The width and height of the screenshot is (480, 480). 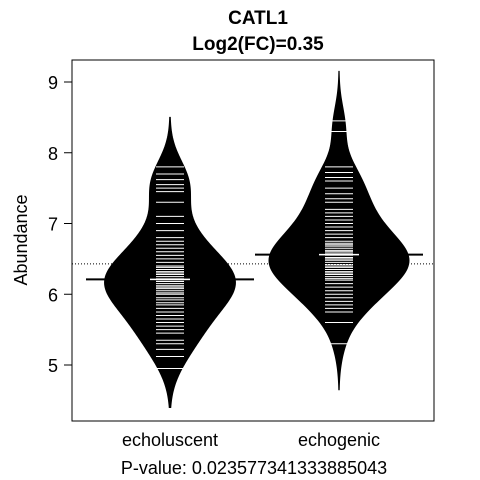 I want to click on chart-subtitle: Log2(FC)=0.35, so click(x=258, y=44).